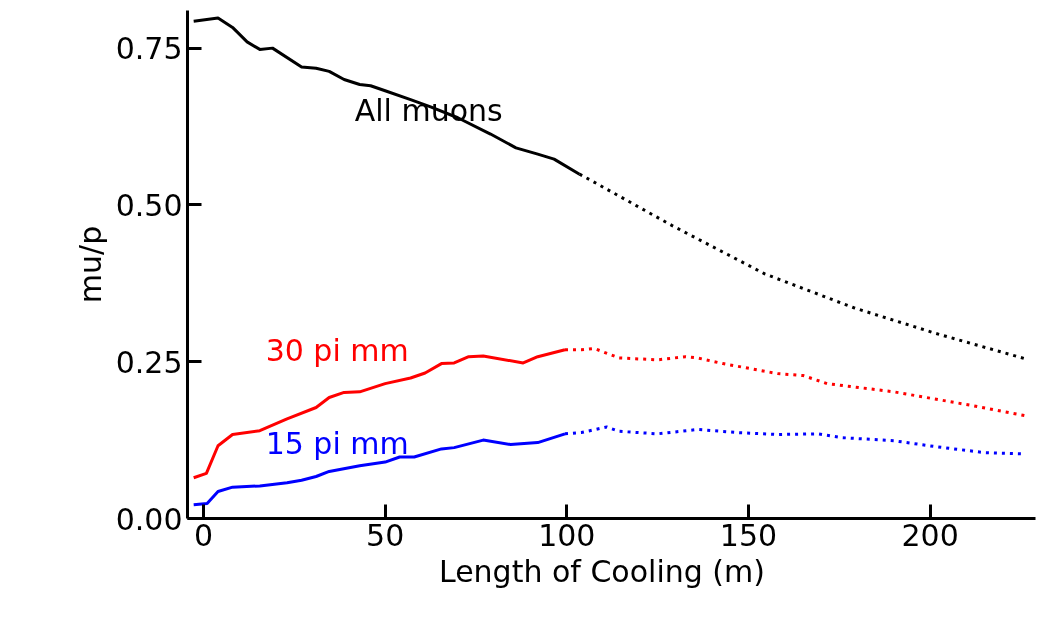 This screenshot has height=635, width=1043. Describe the element at coordinates (203, 535) in the screenshot. I see `x-tick-label: 0` at that location.